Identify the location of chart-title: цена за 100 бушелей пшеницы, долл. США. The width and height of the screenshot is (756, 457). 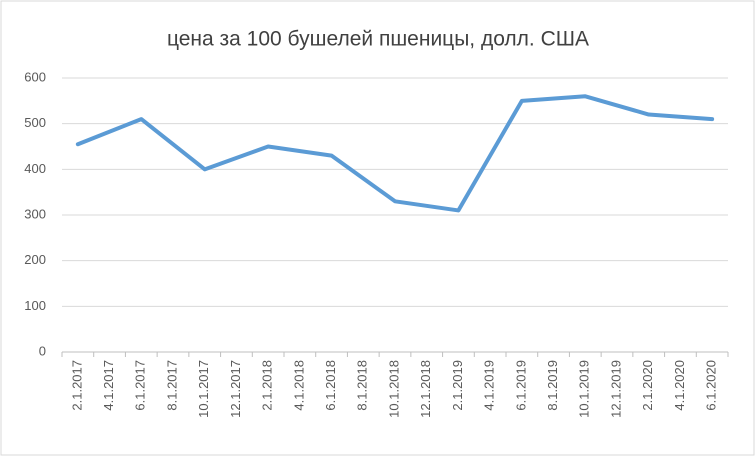
(378, 39).